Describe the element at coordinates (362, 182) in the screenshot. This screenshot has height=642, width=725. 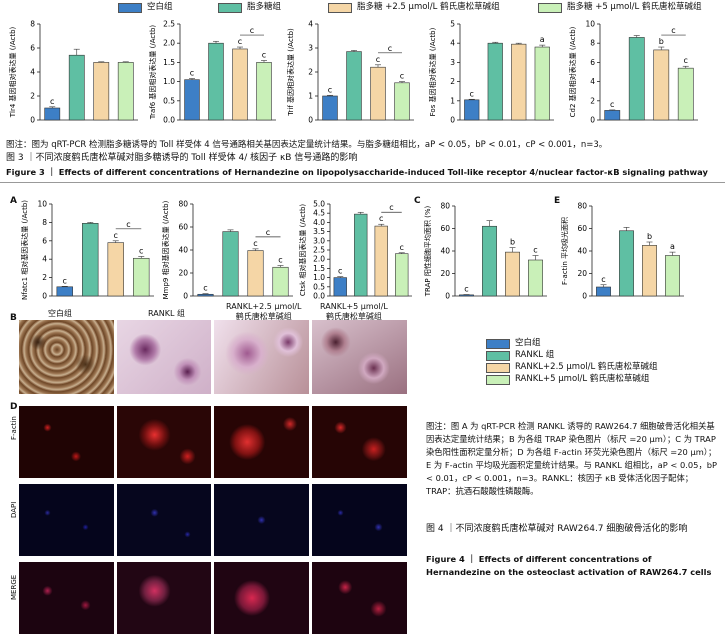
I see `divider` at that location.